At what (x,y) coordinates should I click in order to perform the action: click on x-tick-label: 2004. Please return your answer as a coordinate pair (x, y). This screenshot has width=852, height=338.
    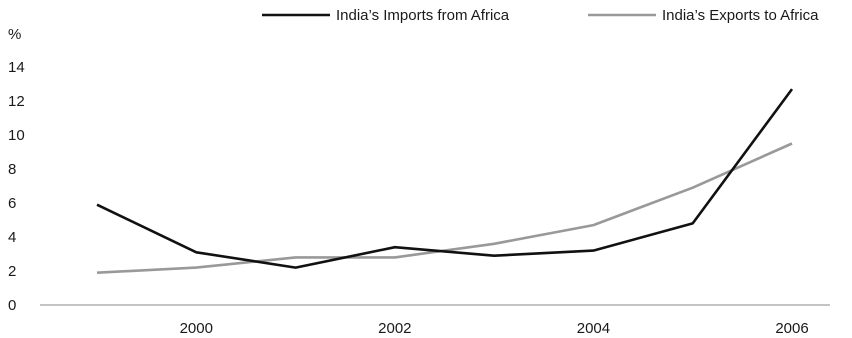
    Looking at the image, I should click on (593, 328).